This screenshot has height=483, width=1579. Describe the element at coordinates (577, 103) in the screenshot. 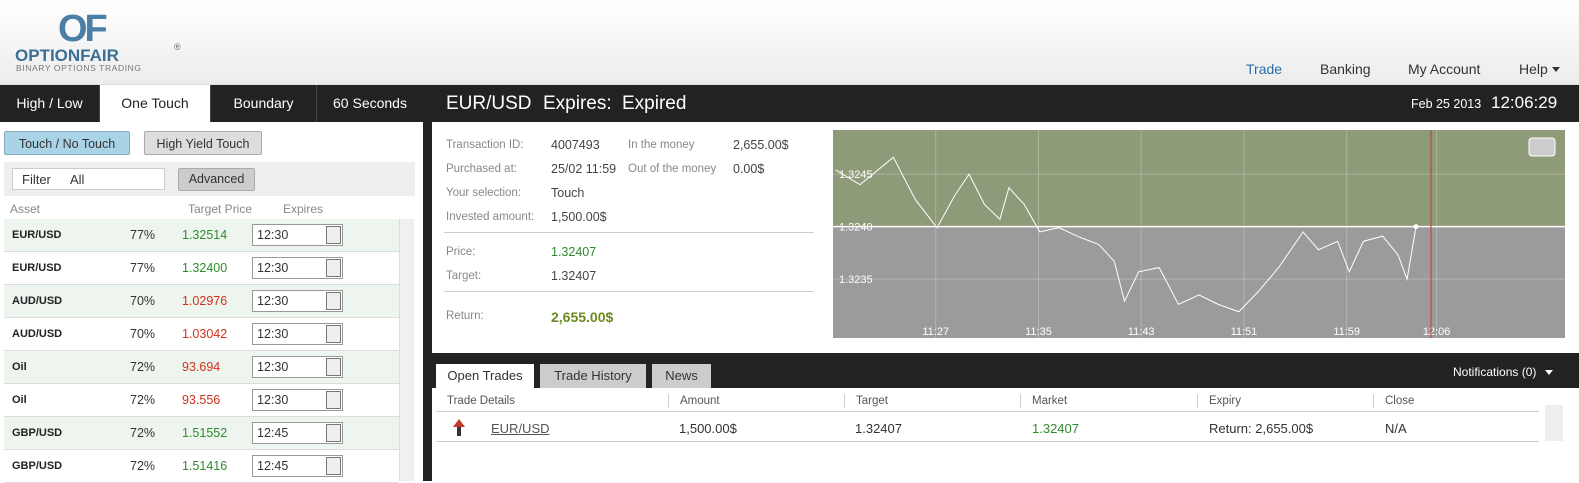

I see `expires-label: Expires:` at that location.